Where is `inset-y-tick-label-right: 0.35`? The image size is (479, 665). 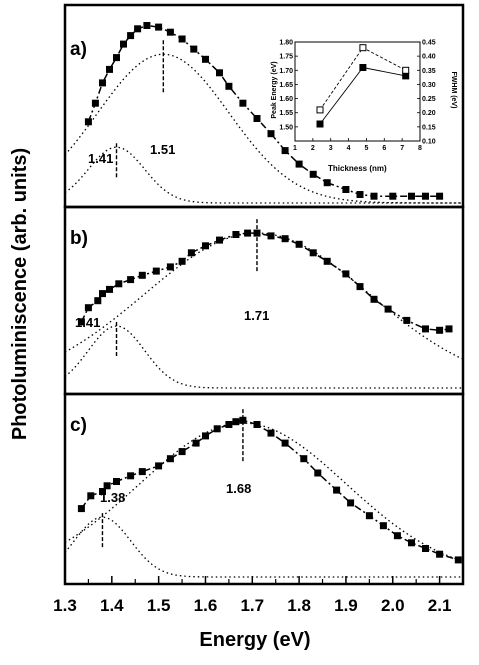
inset-y-tick-label-right: 0.35 is located at coordinates (429, 71).